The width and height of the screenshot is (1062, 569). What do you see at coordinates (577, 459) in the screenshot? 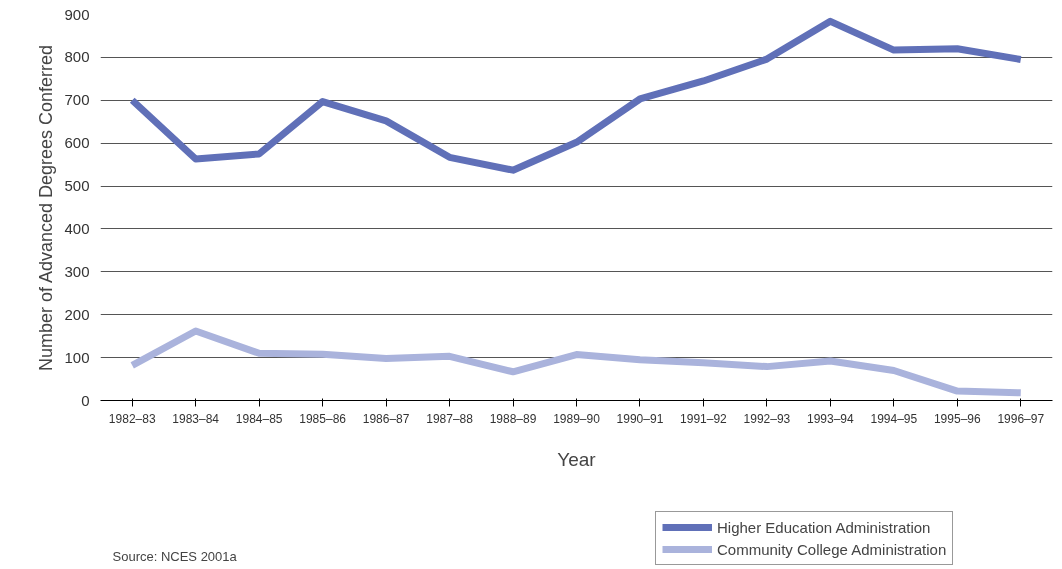
I see `x-axis-title: Year` at bounding box center [577, 459].